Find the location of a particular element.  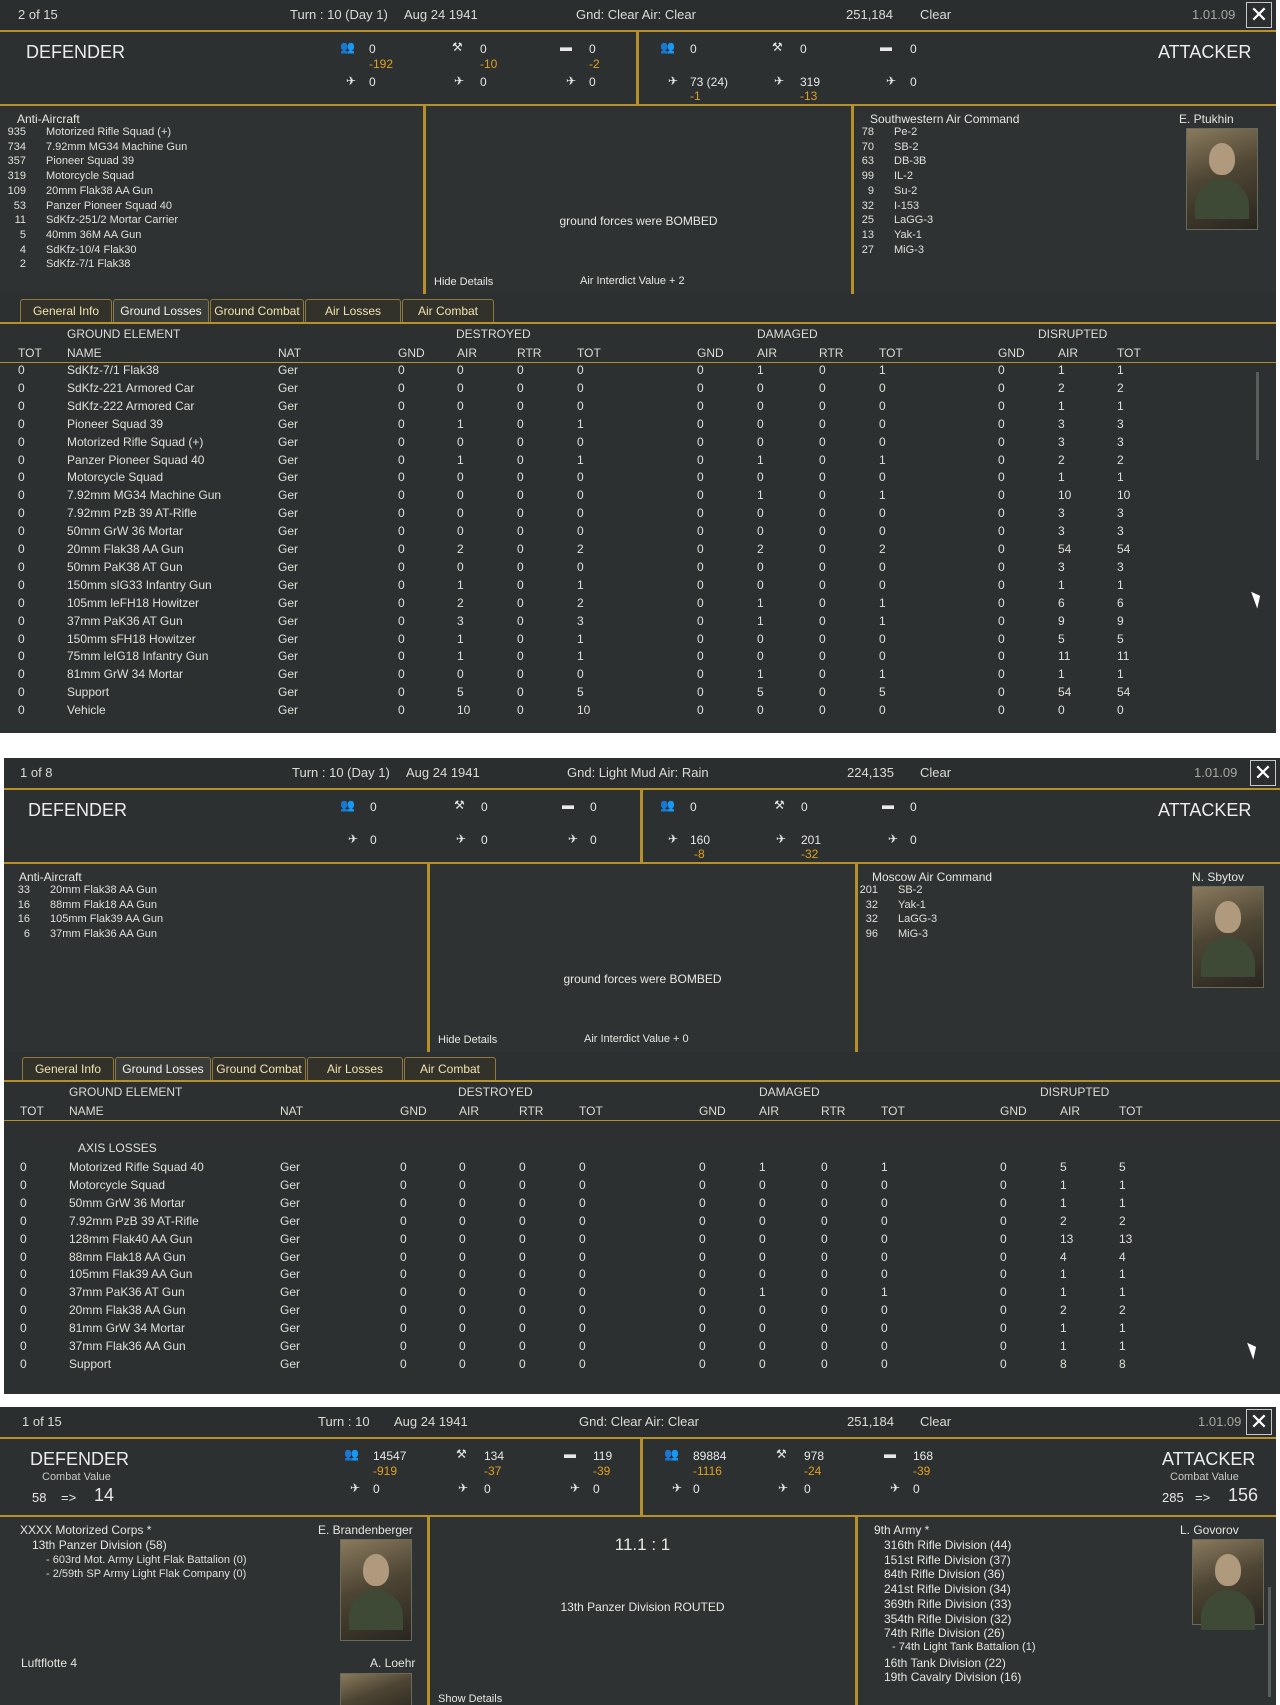

attacker-bombers-count: 319 is located at coordinates (810, 82).